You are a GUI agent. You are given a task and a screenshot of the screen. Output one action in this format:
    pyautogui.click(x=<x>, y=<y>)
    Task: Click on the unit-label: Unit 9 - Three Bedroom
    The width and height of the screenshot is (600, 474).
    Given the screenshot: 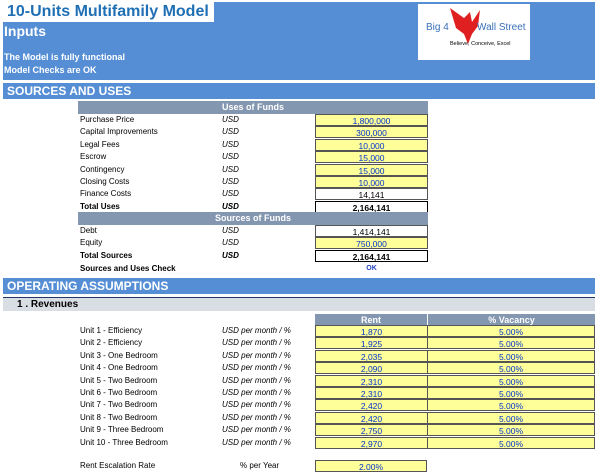 What is the action you would take?
    pyautogui.click(x=122, y=430)
    